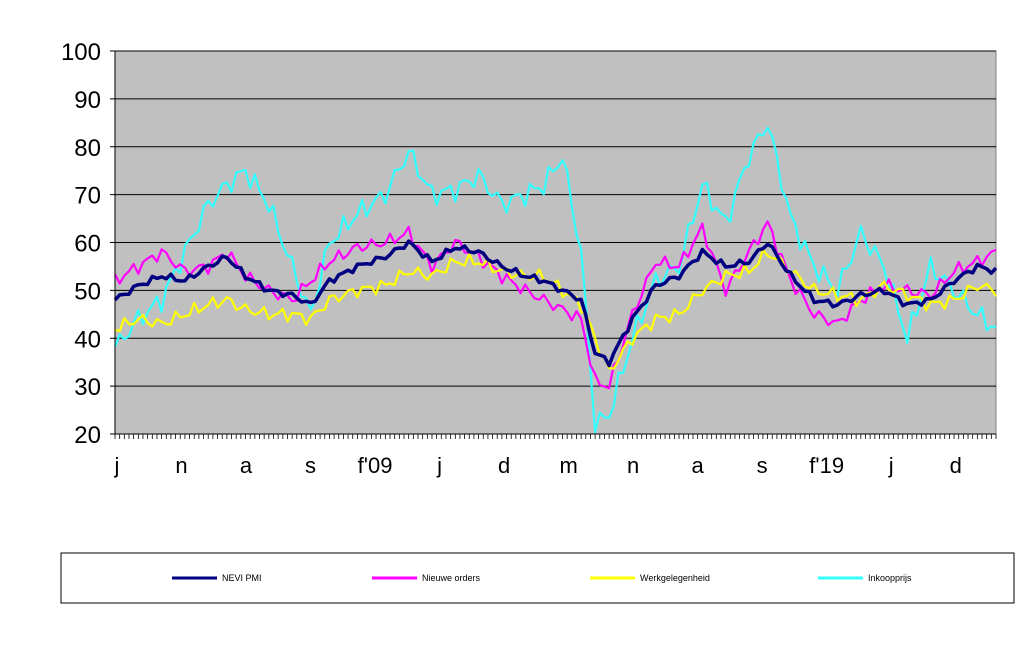 The height and width of the screenshot is (652, 1024). I want to click on y-tick-label: 50, so click(87, 291).